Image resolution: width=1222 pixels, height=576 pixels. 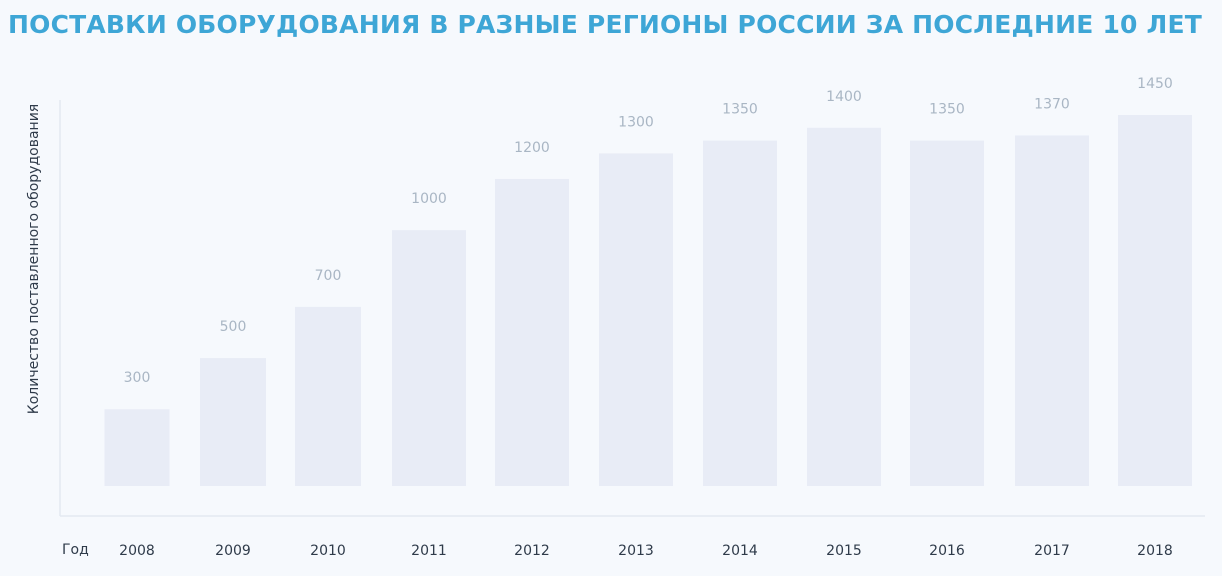 I want to click on x-tick-2016: 2016, so click(x=947, y=551).